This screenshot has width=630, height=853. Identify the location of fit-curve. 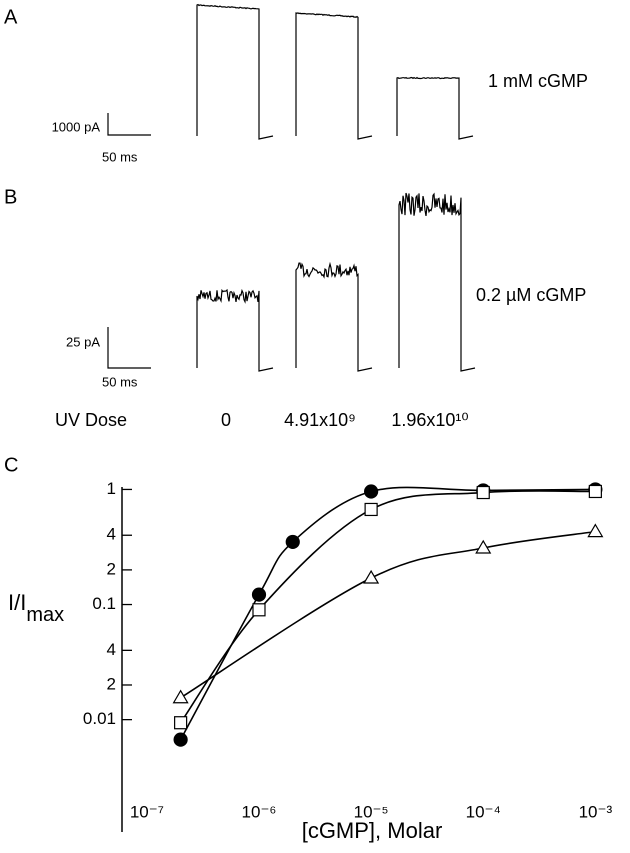
(388, 614).